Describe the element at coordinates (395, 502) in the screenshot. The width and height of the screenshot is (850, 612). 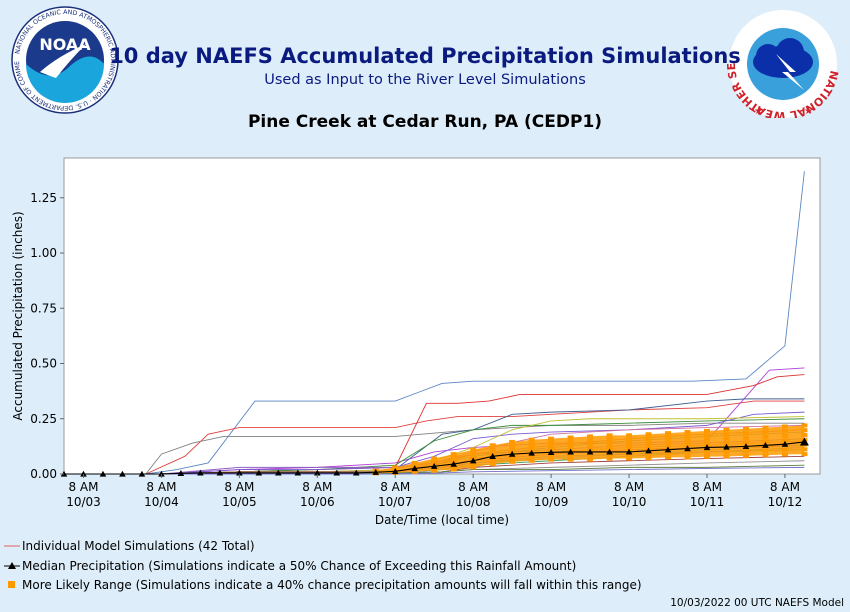
I see `x-tick-label-date: 10/07` at that location.